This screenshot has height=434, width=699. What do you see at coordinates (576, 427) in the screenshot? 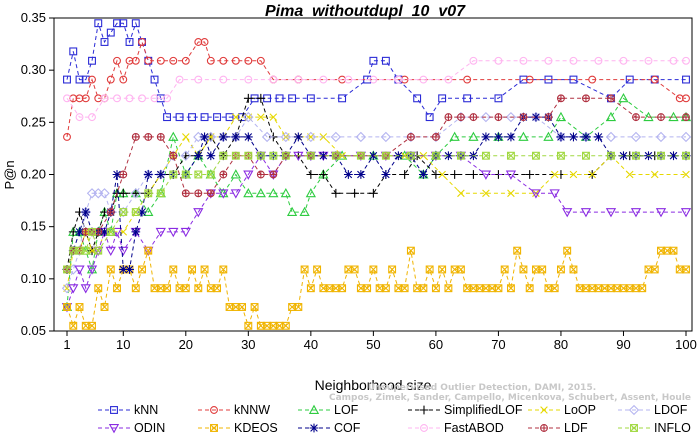
I see `legend-label-ldf: LDF` at bounding box center [576, 427].